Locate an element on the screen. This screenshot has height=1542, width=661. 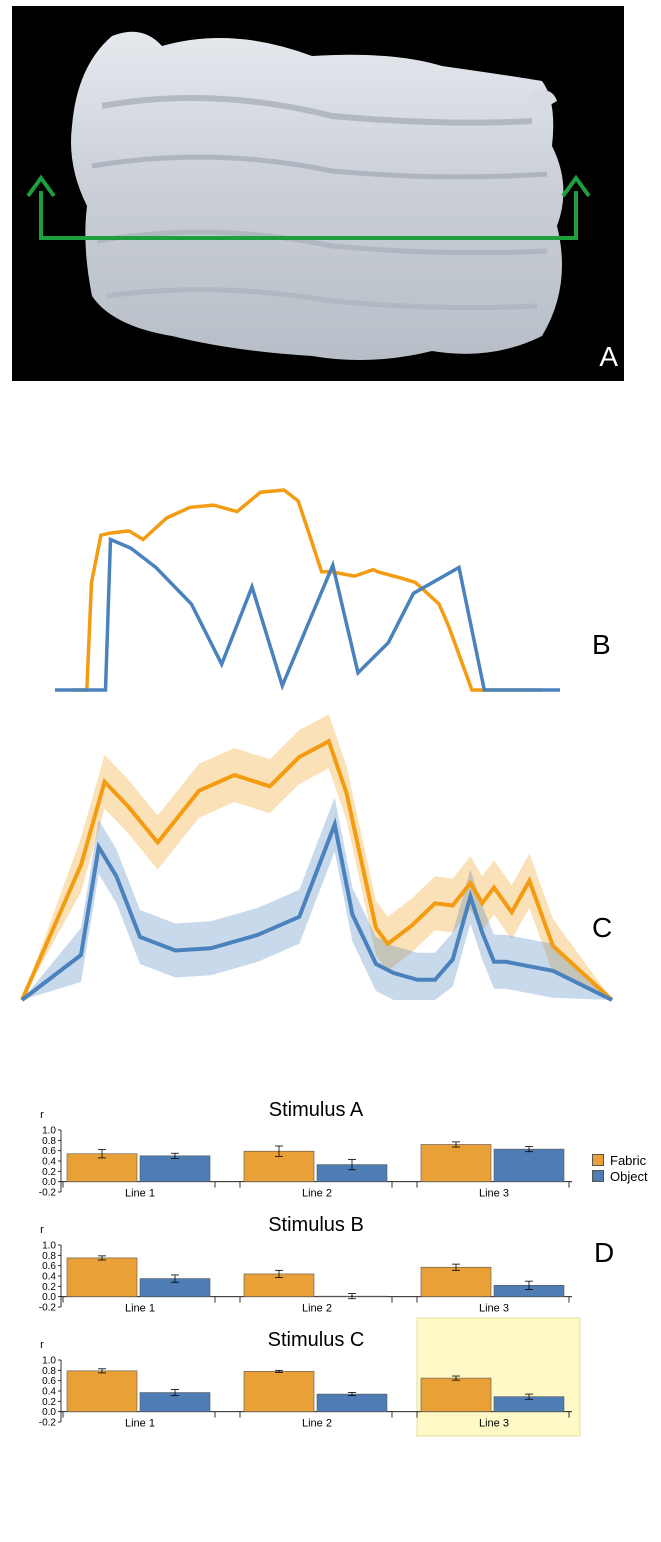
panel-label-b: B is located at coordinates (601, 644).